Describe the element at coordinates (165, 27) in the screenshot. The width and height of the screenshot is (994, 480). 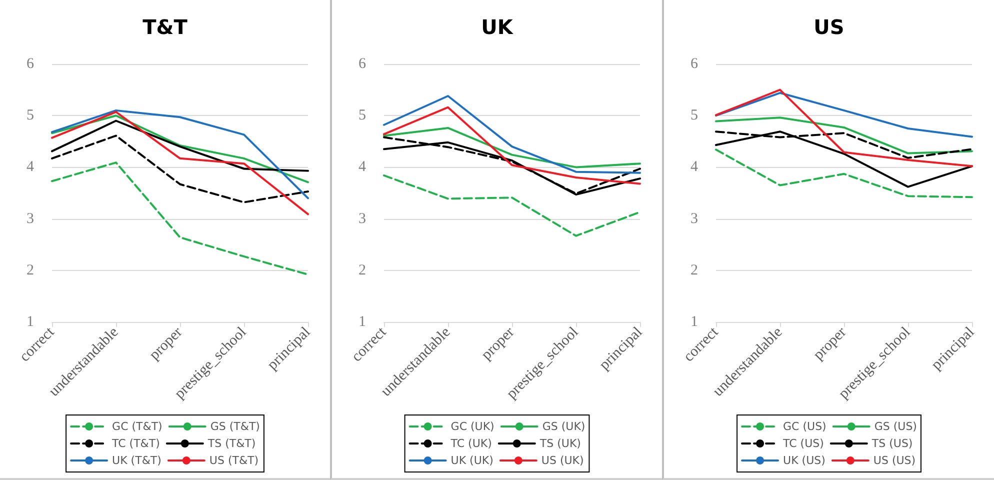
I see `chart-title: T&T` at that location.